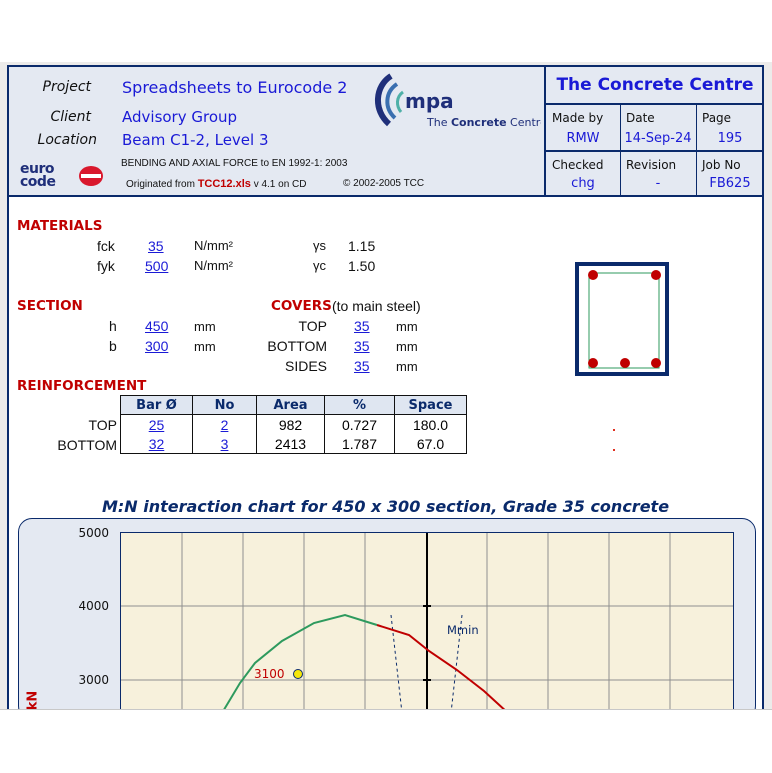 Image resolution: width=772 pixels, height=773 pixels. I want to click on originated-suffix: v 4.1 on CD, so click(280, 184).